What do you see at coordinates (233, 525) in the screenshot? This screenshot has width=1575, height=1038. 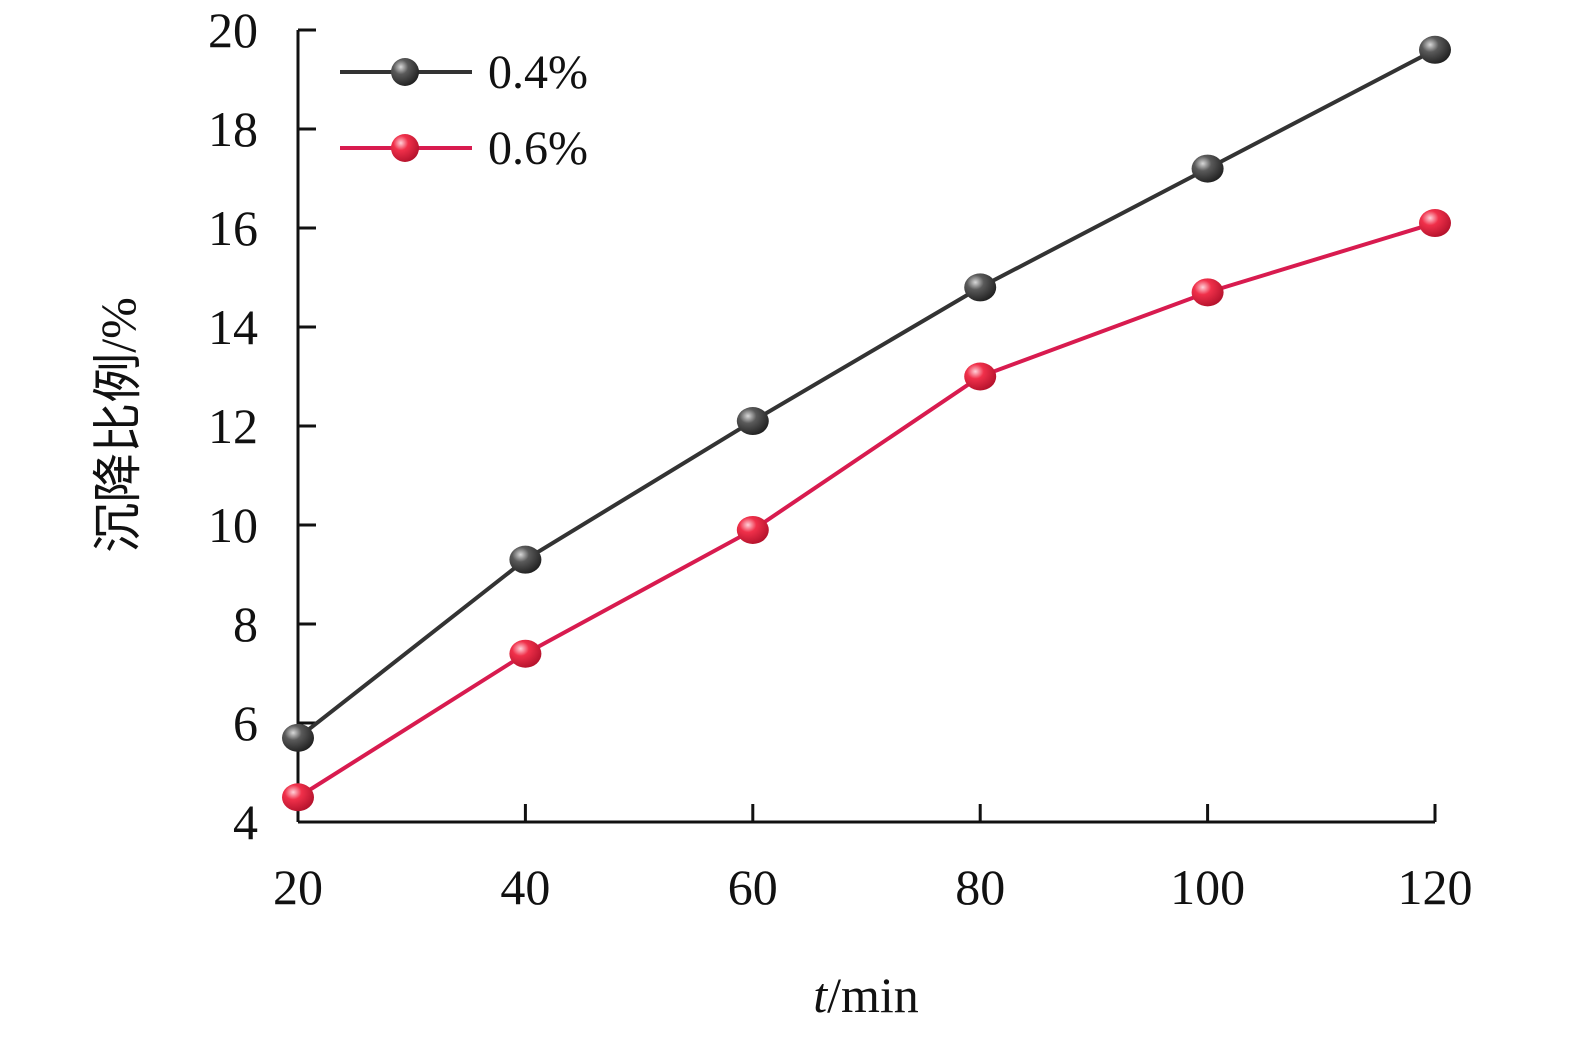 I see `y-tick-label: 10` at bounding box center [233, 525].